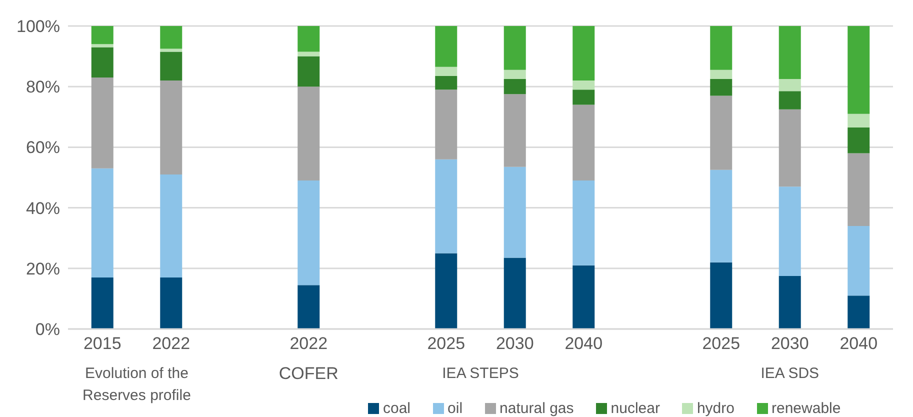 The width and height of the screenshot is (913, 417). Describe the element at coordinates (38, 26) in the screenshot. I see `y-tick-label: 100%` at that location.